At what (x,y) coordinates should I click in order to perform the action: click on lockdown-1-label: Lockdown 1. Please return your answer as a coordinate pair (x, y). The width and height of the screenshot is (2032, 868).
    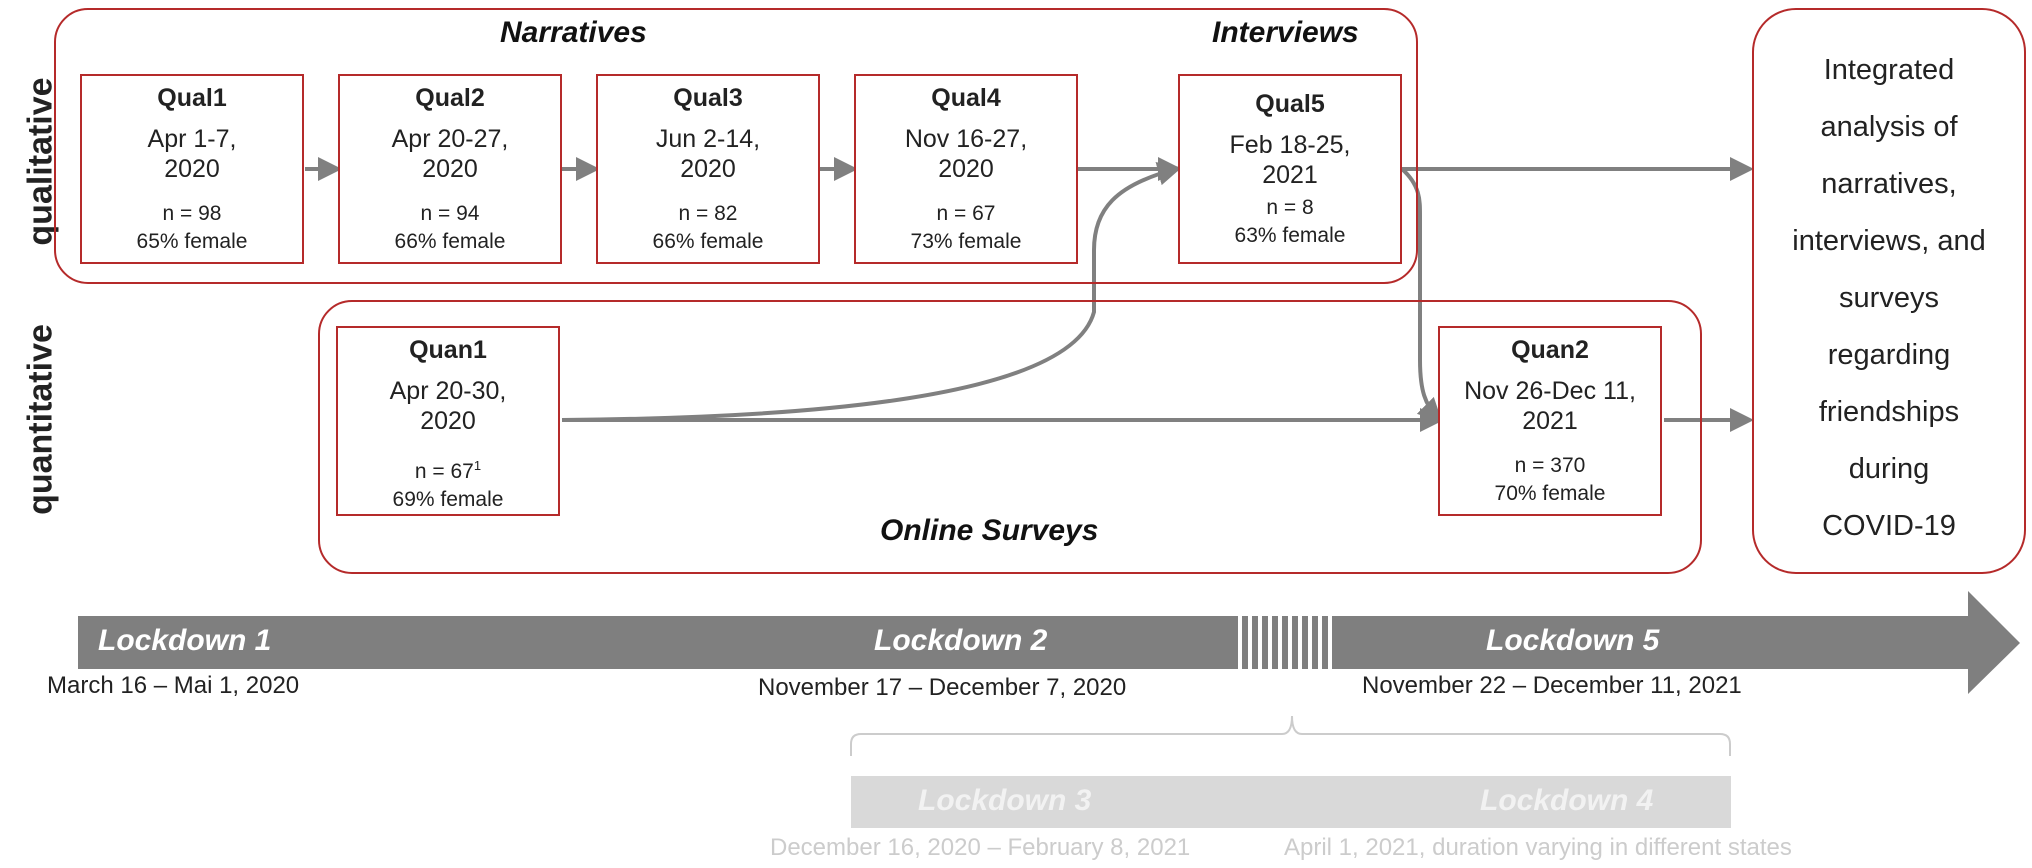
    Looking at the image, I should click on (185, 640).